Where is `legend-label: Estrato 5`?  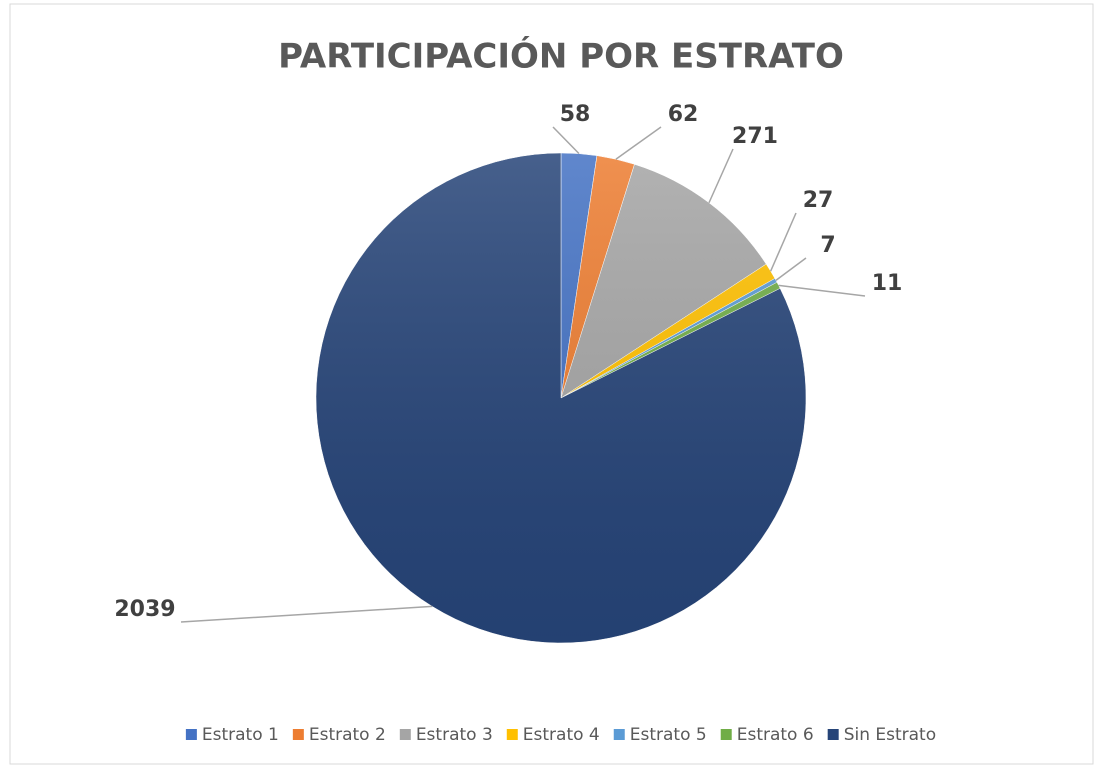 legend-label: Estrato 5 is located at coordinates (668, 735).